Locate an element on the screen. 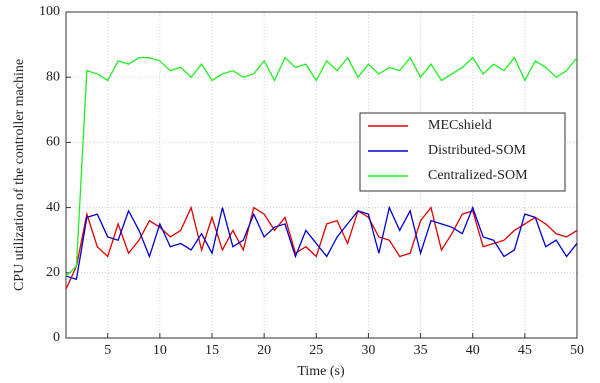 This screenshot has height=383, width=600. legend: MECshield Distributed-SOM Centralized-SOM is located at coordinates (462, 152).